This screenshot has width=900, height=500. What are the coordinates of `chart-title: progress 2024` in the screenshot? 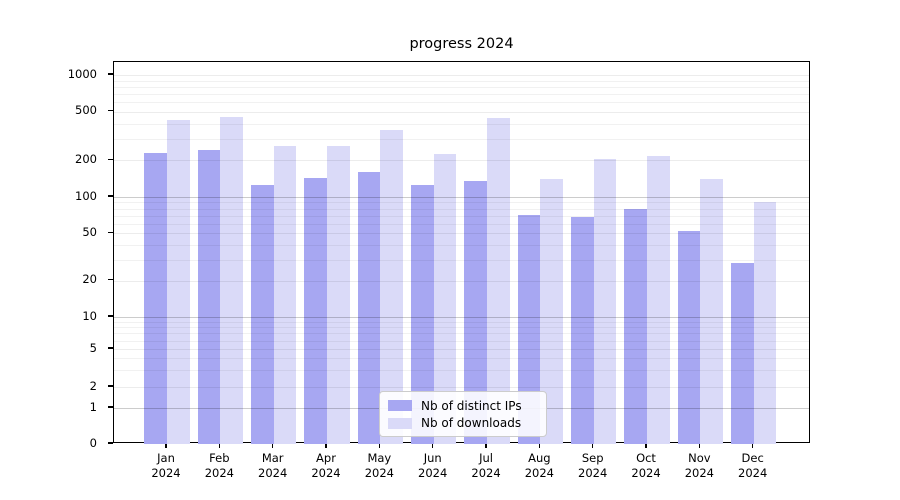 It's located at (461, 44).